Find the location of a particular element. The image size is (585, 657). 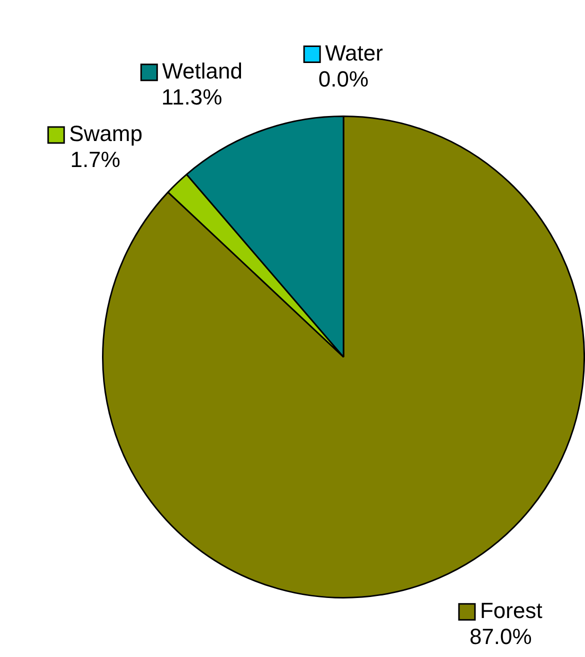

legend-label: Forest is located at coordinates (511, 610).